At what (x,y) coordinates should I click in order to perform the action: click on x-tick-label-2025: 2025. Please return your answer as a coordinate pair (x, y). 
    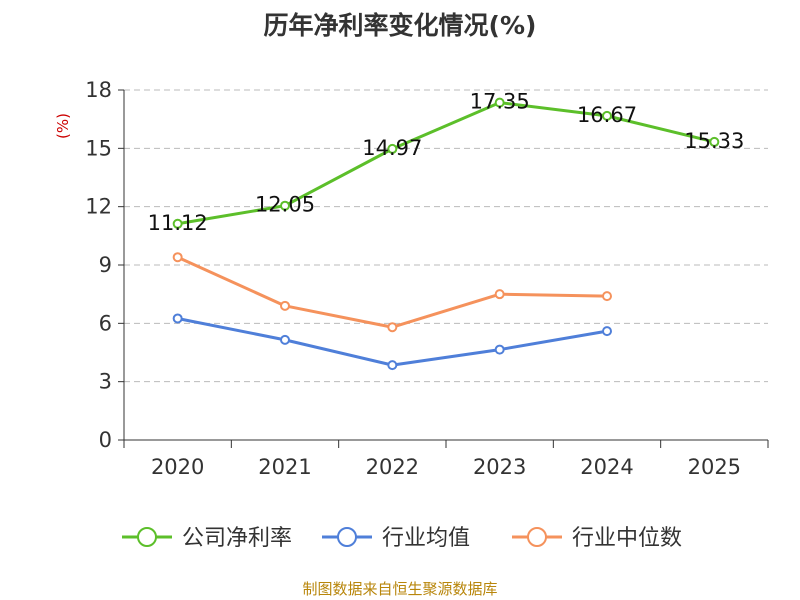
    Looking at the image, I should click on (714, 467).